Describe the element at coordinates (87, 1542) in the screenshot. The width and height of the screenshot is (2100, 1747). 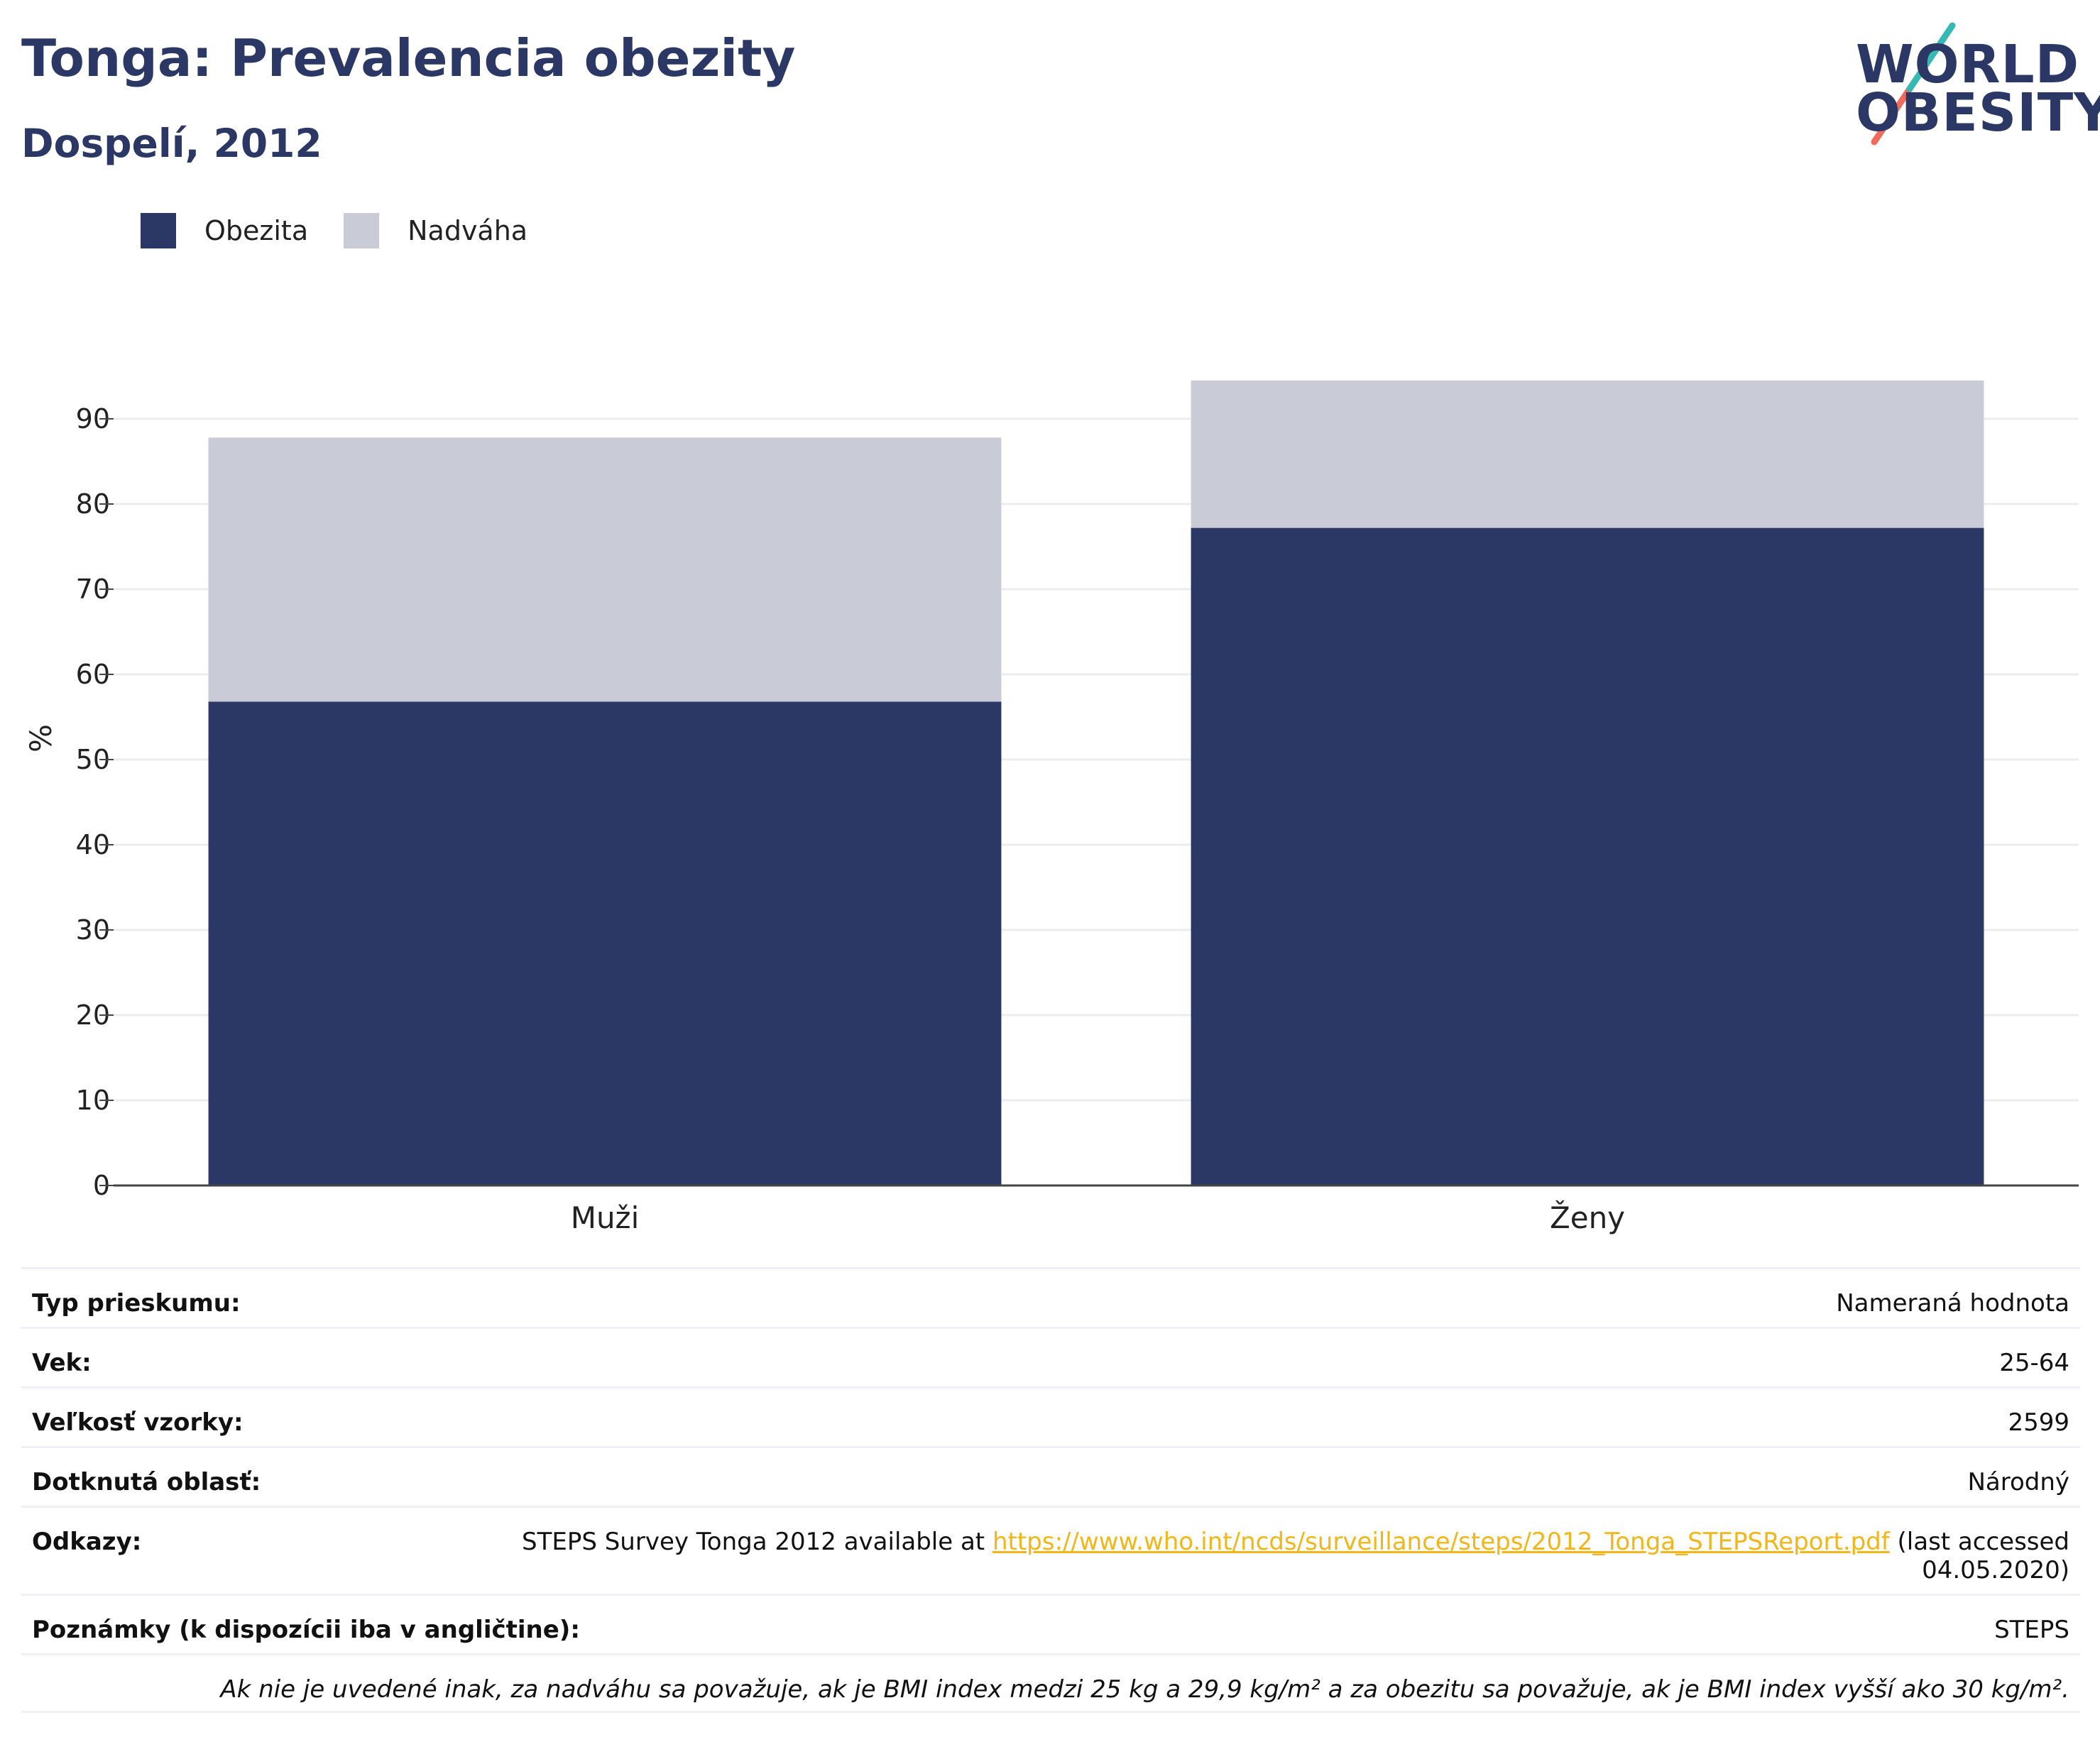
I see `meta-key-references: Odkazy:` at that location.